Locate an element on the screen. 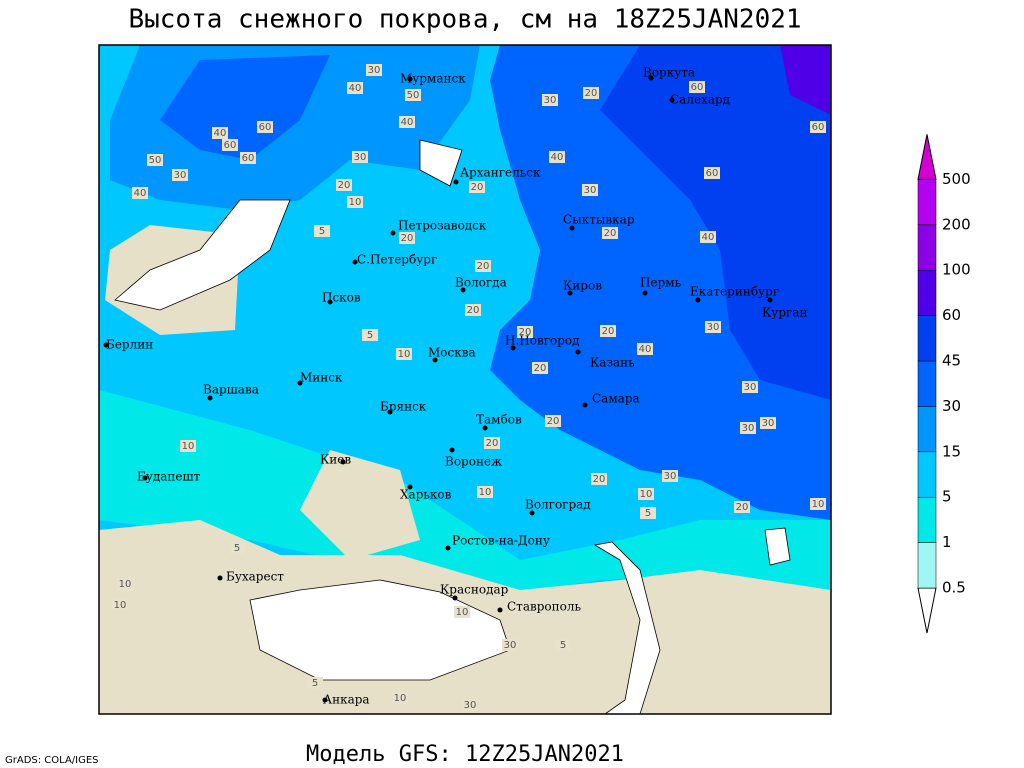 Image resolution: width=1024 pixels, height=768 pixels. city-label: Бухарест is located at coordinates (255, 577).